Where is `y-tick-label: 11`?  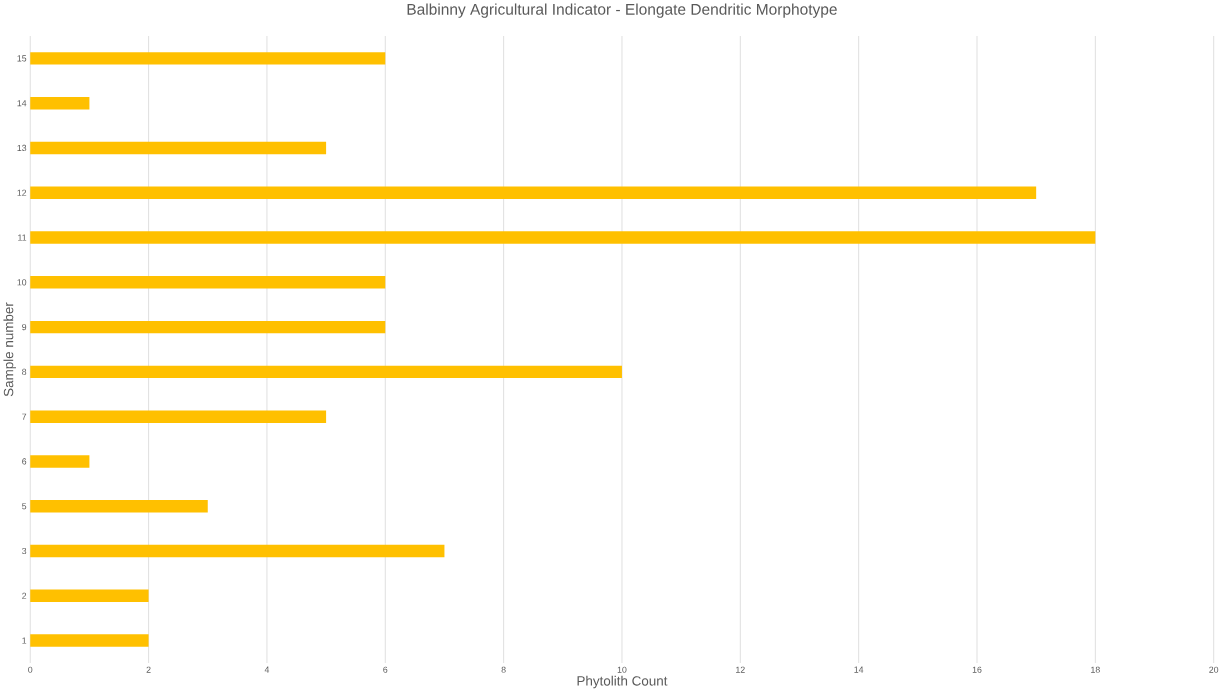
y-tick-label: 11 is located at coordinates (22, 237).